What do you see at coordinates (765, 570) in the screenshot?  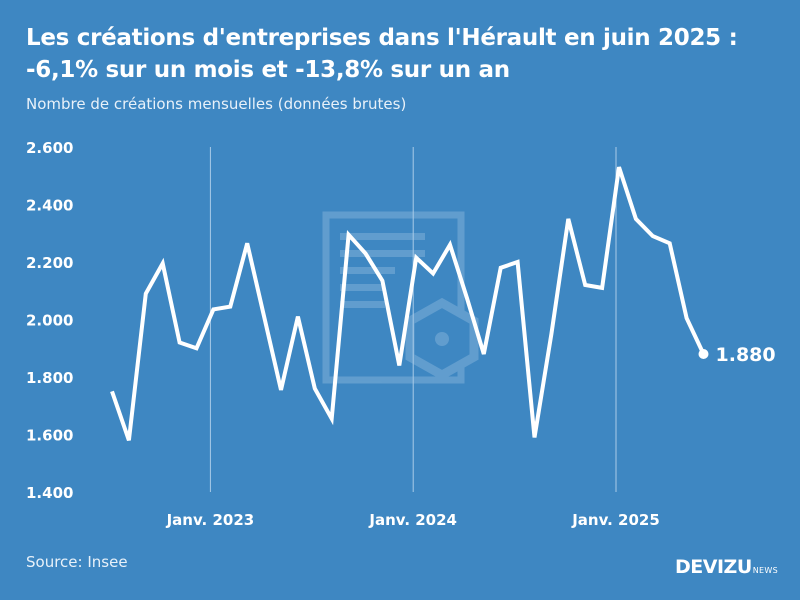 I see `brand-suffix: NEWS` at bounding box center [765, 570].